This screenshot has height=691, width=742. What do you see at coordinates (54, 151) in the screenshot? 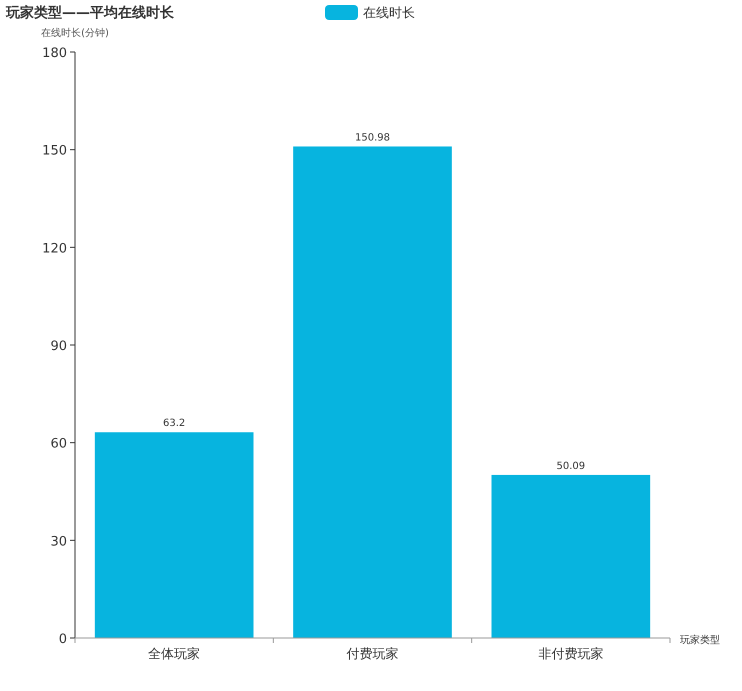
I see `y-tick-label: 150` at bounding box center [54, 151].